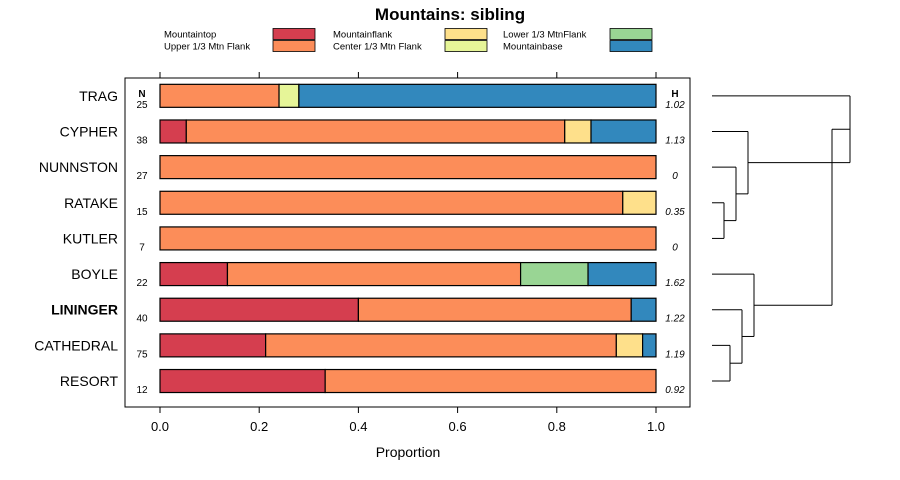  What do you see at coordinates (466, 34) in the screenshot?
I see `legend-swatch-mountainflank` at bounding box center [466, 34].